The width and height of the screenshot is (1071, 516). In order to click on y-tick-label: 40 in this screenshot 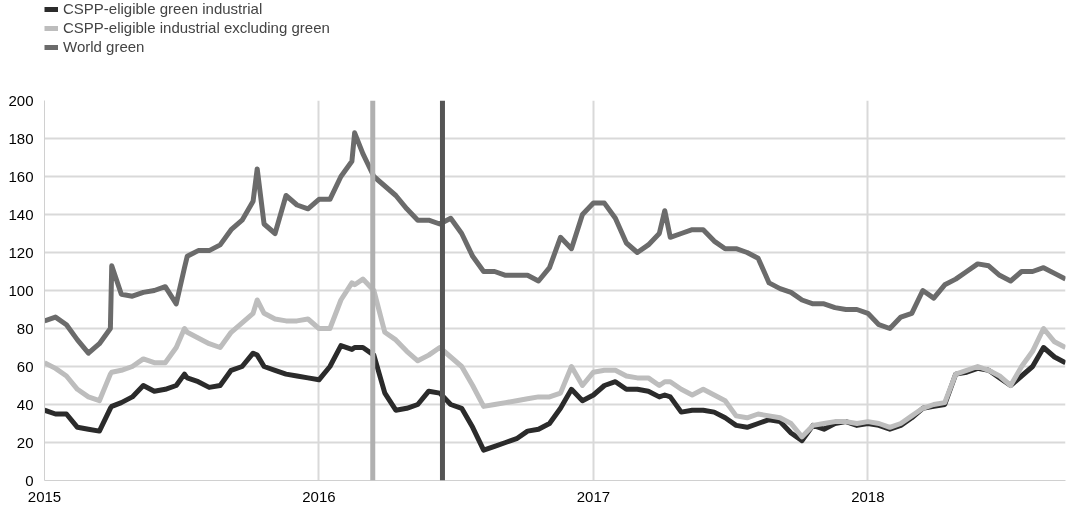, I will do `click(25, 404)`.